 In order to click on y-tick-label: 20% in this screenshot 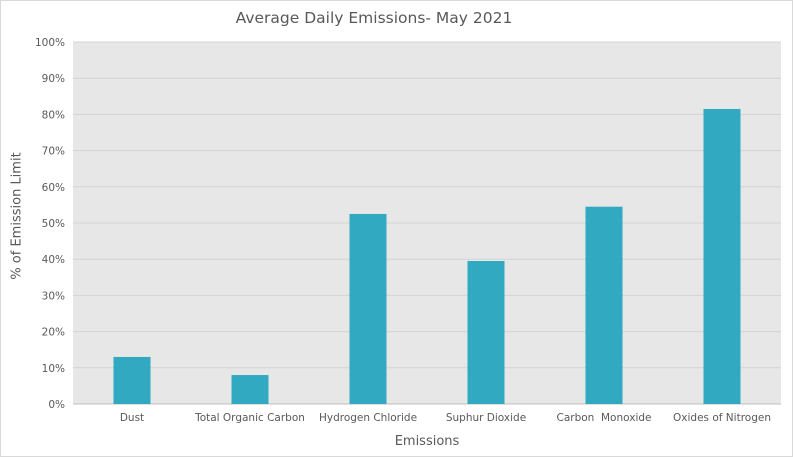, I will do `click(53, 333)`.